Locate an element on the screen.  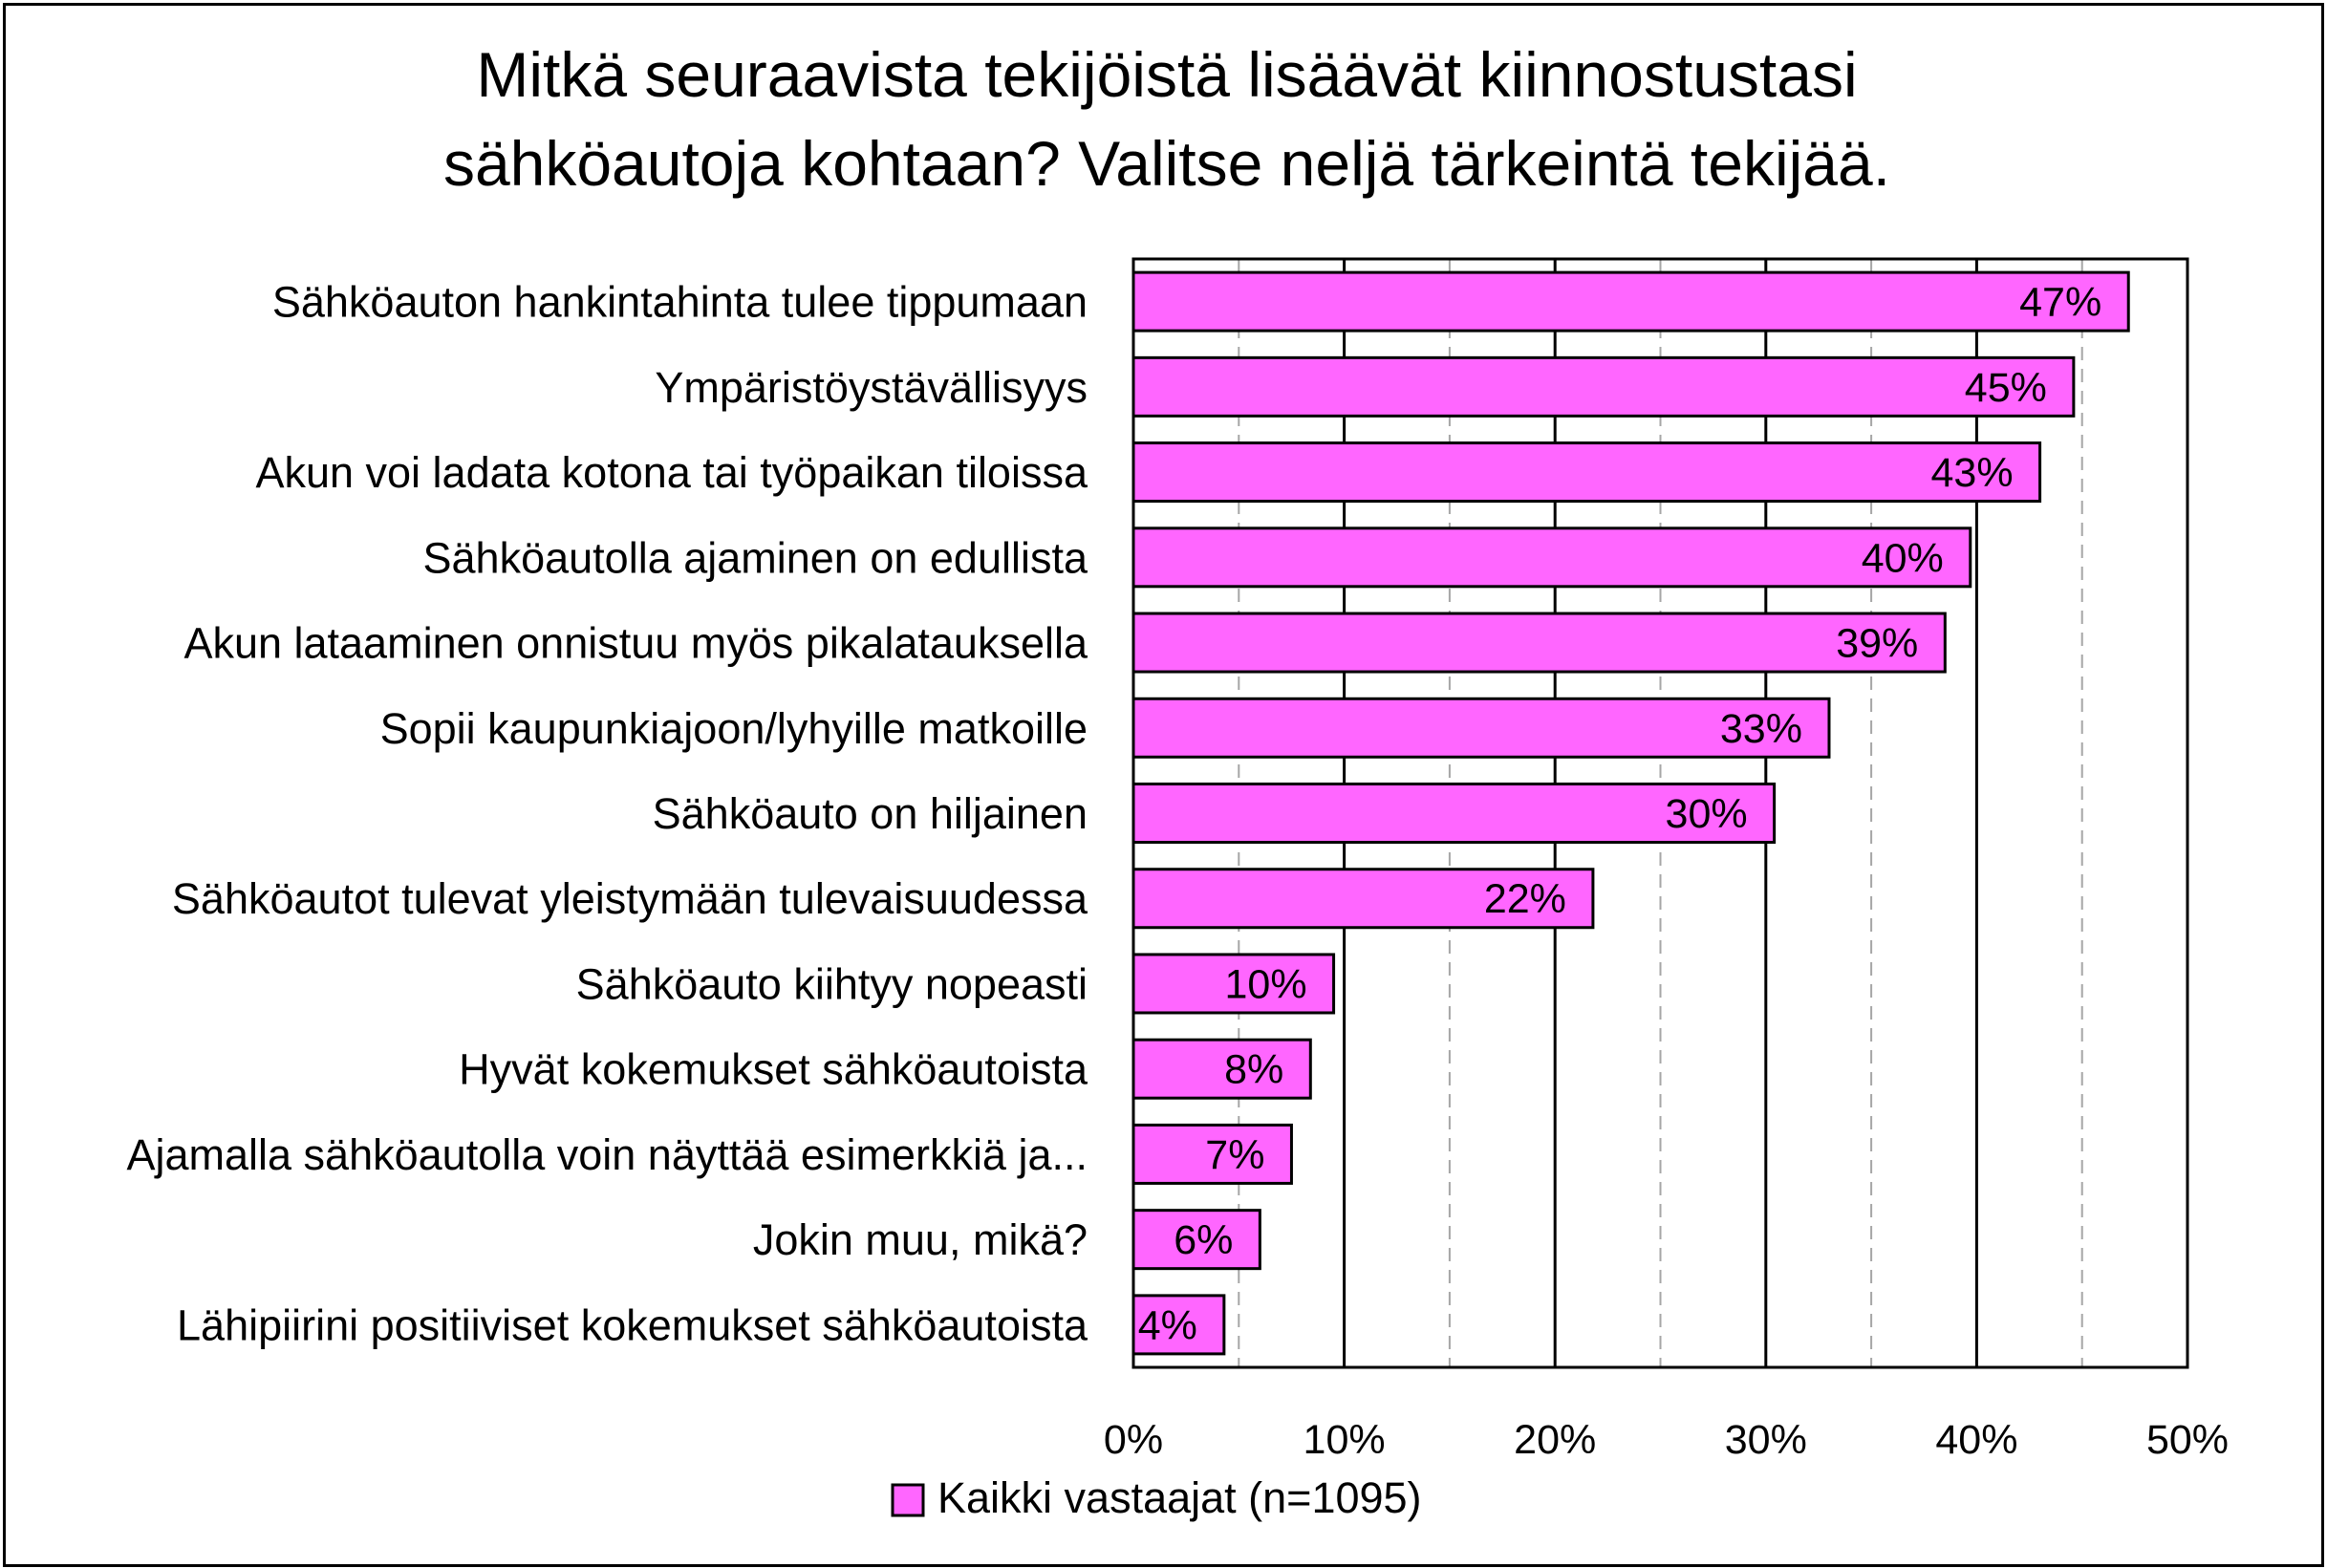
category-label: Hyvät kokemukset sähköautoista is located at coordinates (773, 1070).